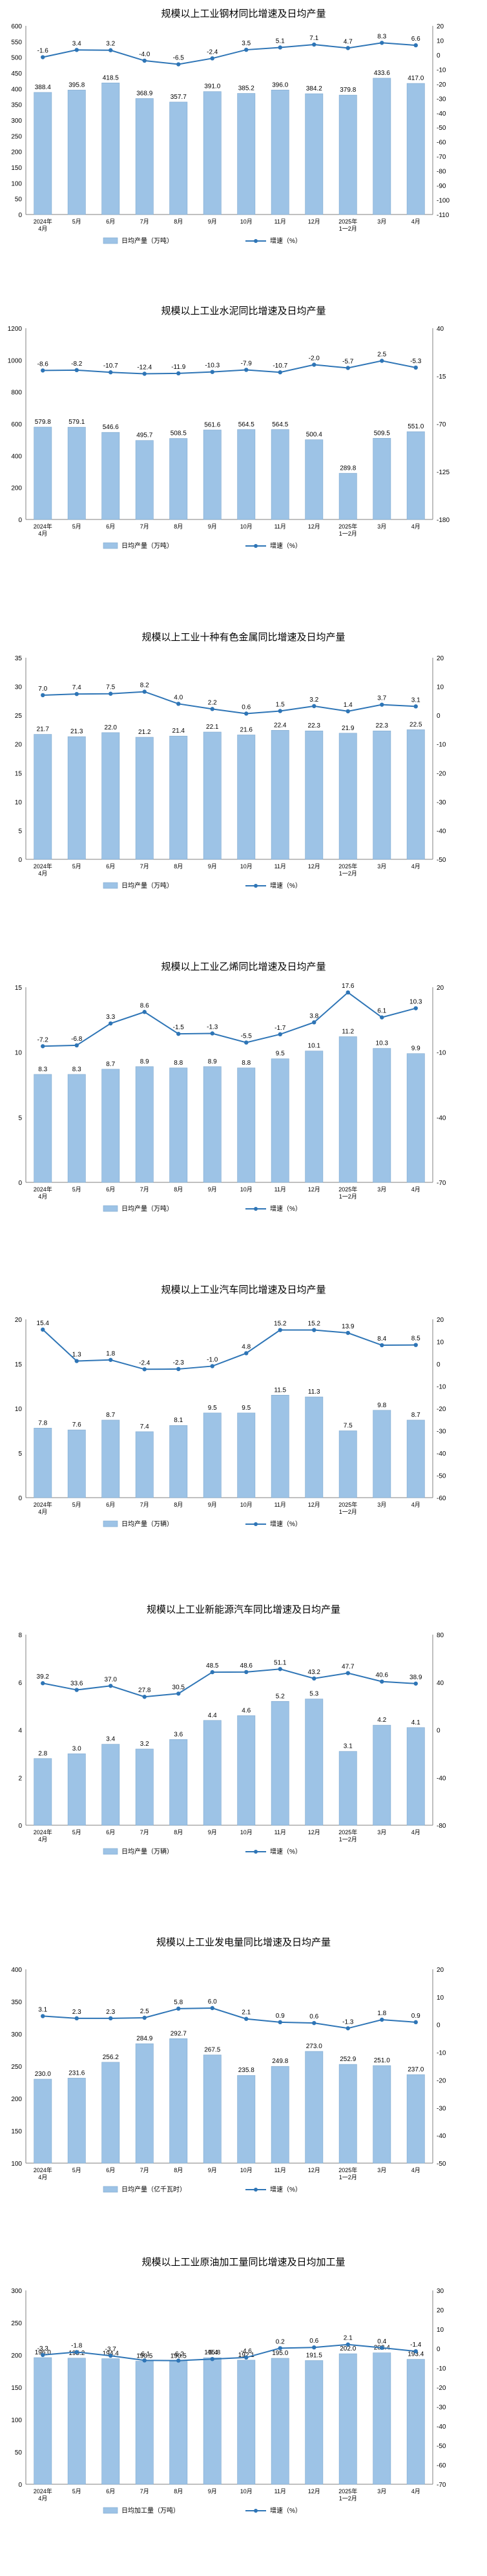 Image resolution: width=487 pixels, height=2576 pixels. What do you see at coordinates (314, 1392) in the screenshot?
I see `bar-value-label: 11.3` at bounding box center [314, 1392].